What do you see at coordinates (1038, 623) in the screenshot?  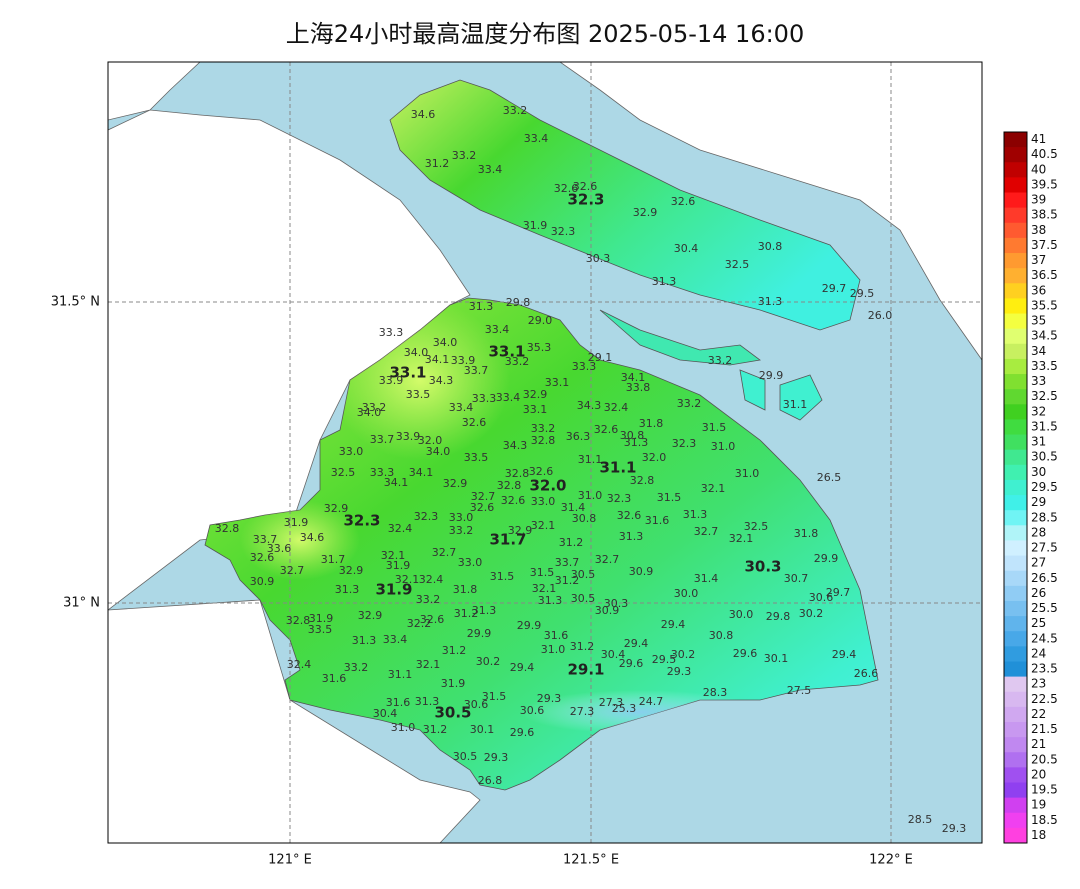 I see `colorbar-label: 25` at bounding box center [1038, 623].